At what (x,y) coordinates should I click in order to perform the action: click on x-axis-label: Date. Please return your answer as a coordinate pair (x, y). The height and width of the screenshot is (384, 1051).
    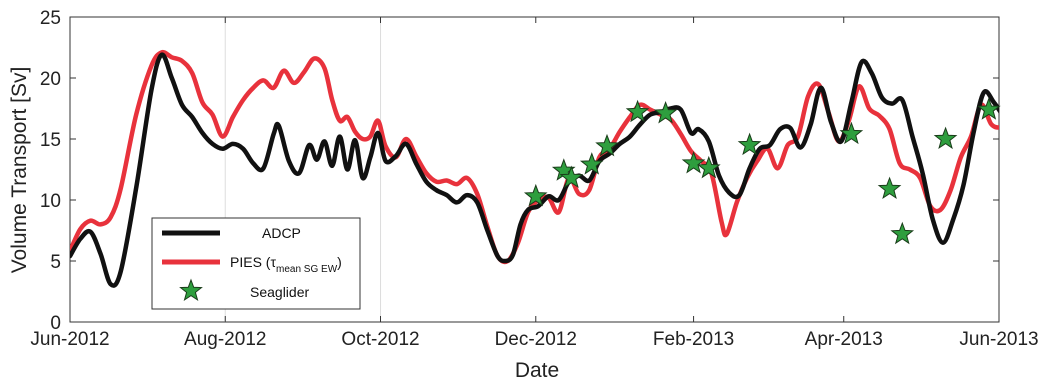
    Looking at the image, I should click on (537, 370).